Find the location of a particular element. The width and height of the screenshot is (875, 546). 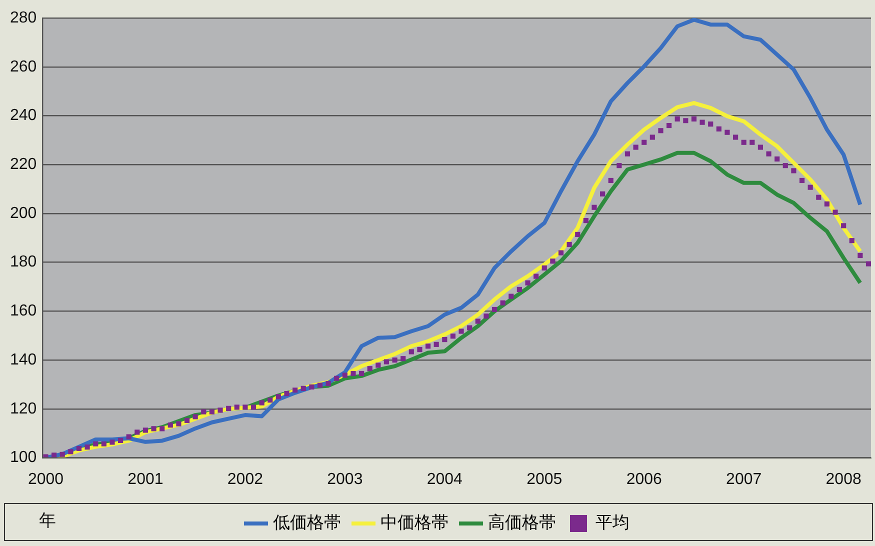

y-tick-label: 140 is located at coordinates (23, 359).